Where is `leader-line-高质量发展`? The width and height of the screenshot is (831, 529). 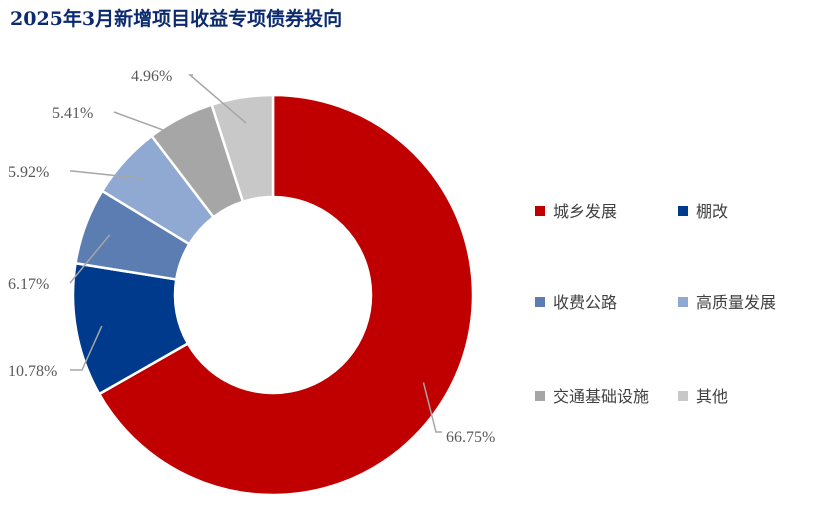
leader-line-高质量发展 is located at coordinates (107, 175).